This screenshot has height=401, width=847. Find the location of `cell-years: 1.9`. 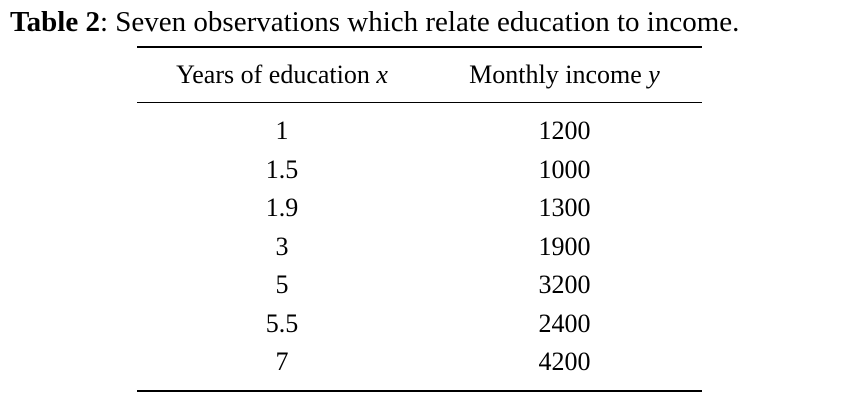

cell-years: 1.9 is located at coordinates (282, 208).